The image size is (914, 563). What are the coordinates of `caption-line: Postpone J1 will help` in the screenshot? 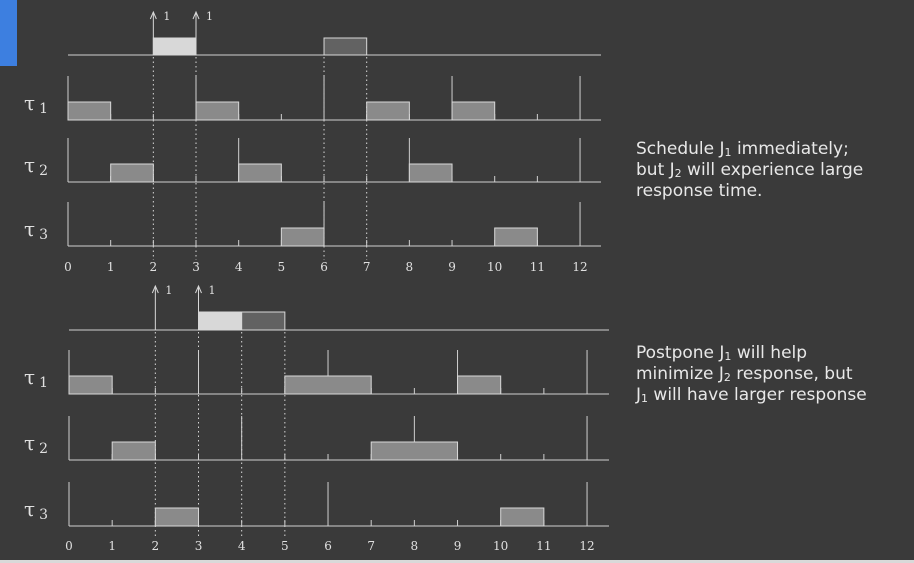 It's located at (722, 353).